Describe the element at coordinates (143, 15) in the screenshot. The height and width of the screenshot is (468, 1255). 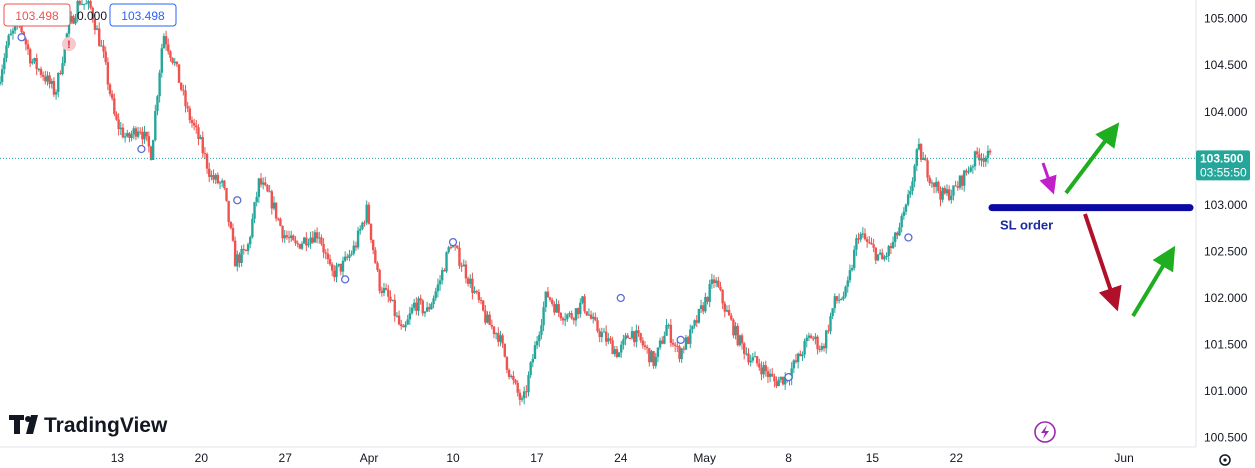
I see `buy-price-box: 103.498` at that location.